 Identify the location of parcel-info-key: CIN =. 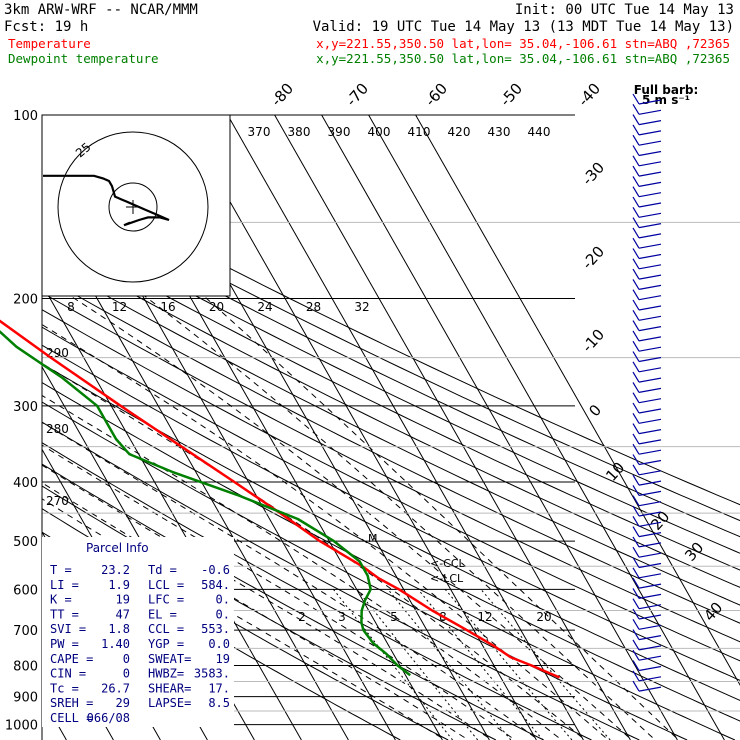
(68, 674).